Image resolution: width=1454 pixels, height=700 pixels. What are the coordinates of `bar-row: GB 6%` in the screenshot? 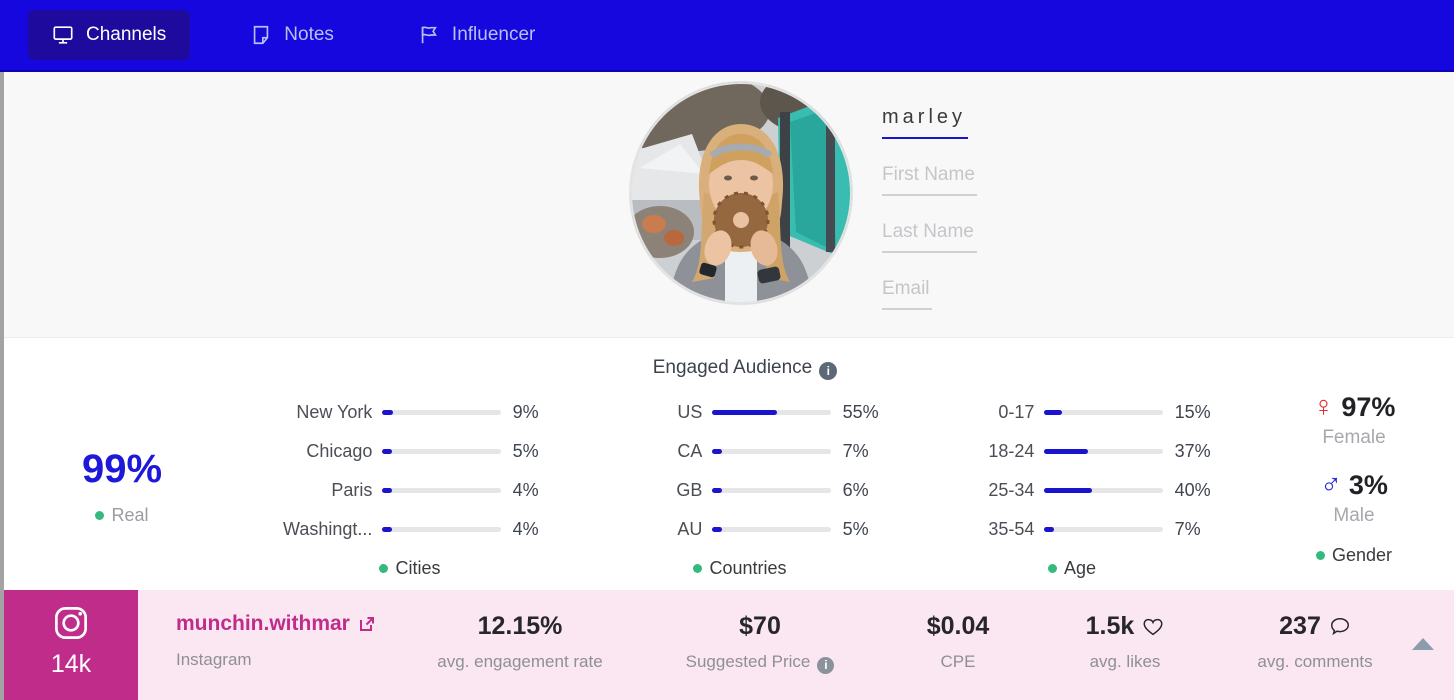 It's located at (740, 490).